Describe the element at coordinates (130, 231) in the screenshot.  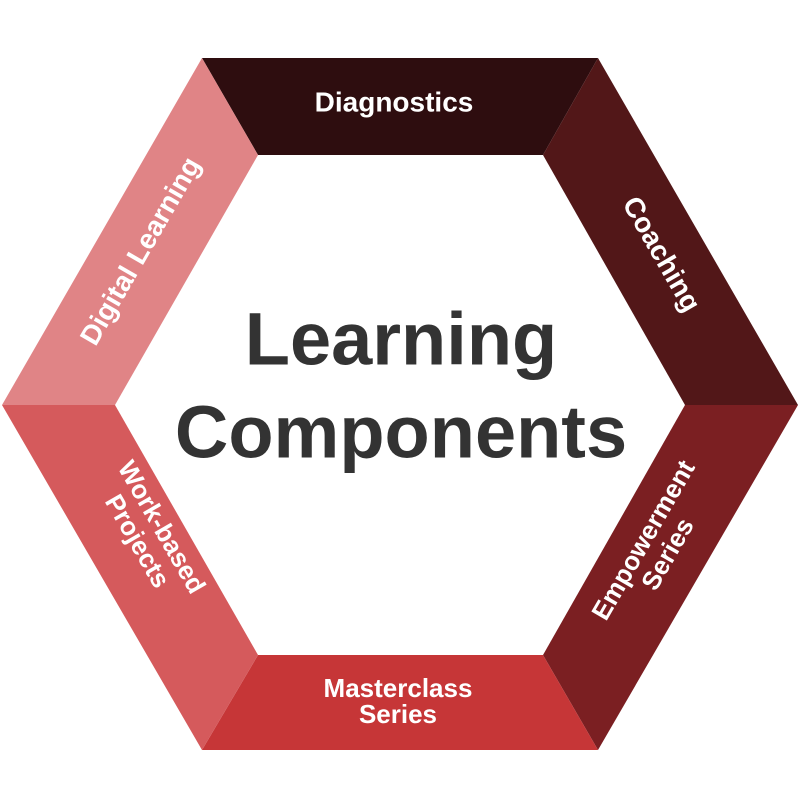
I see `segment-digital-learning` at that location.